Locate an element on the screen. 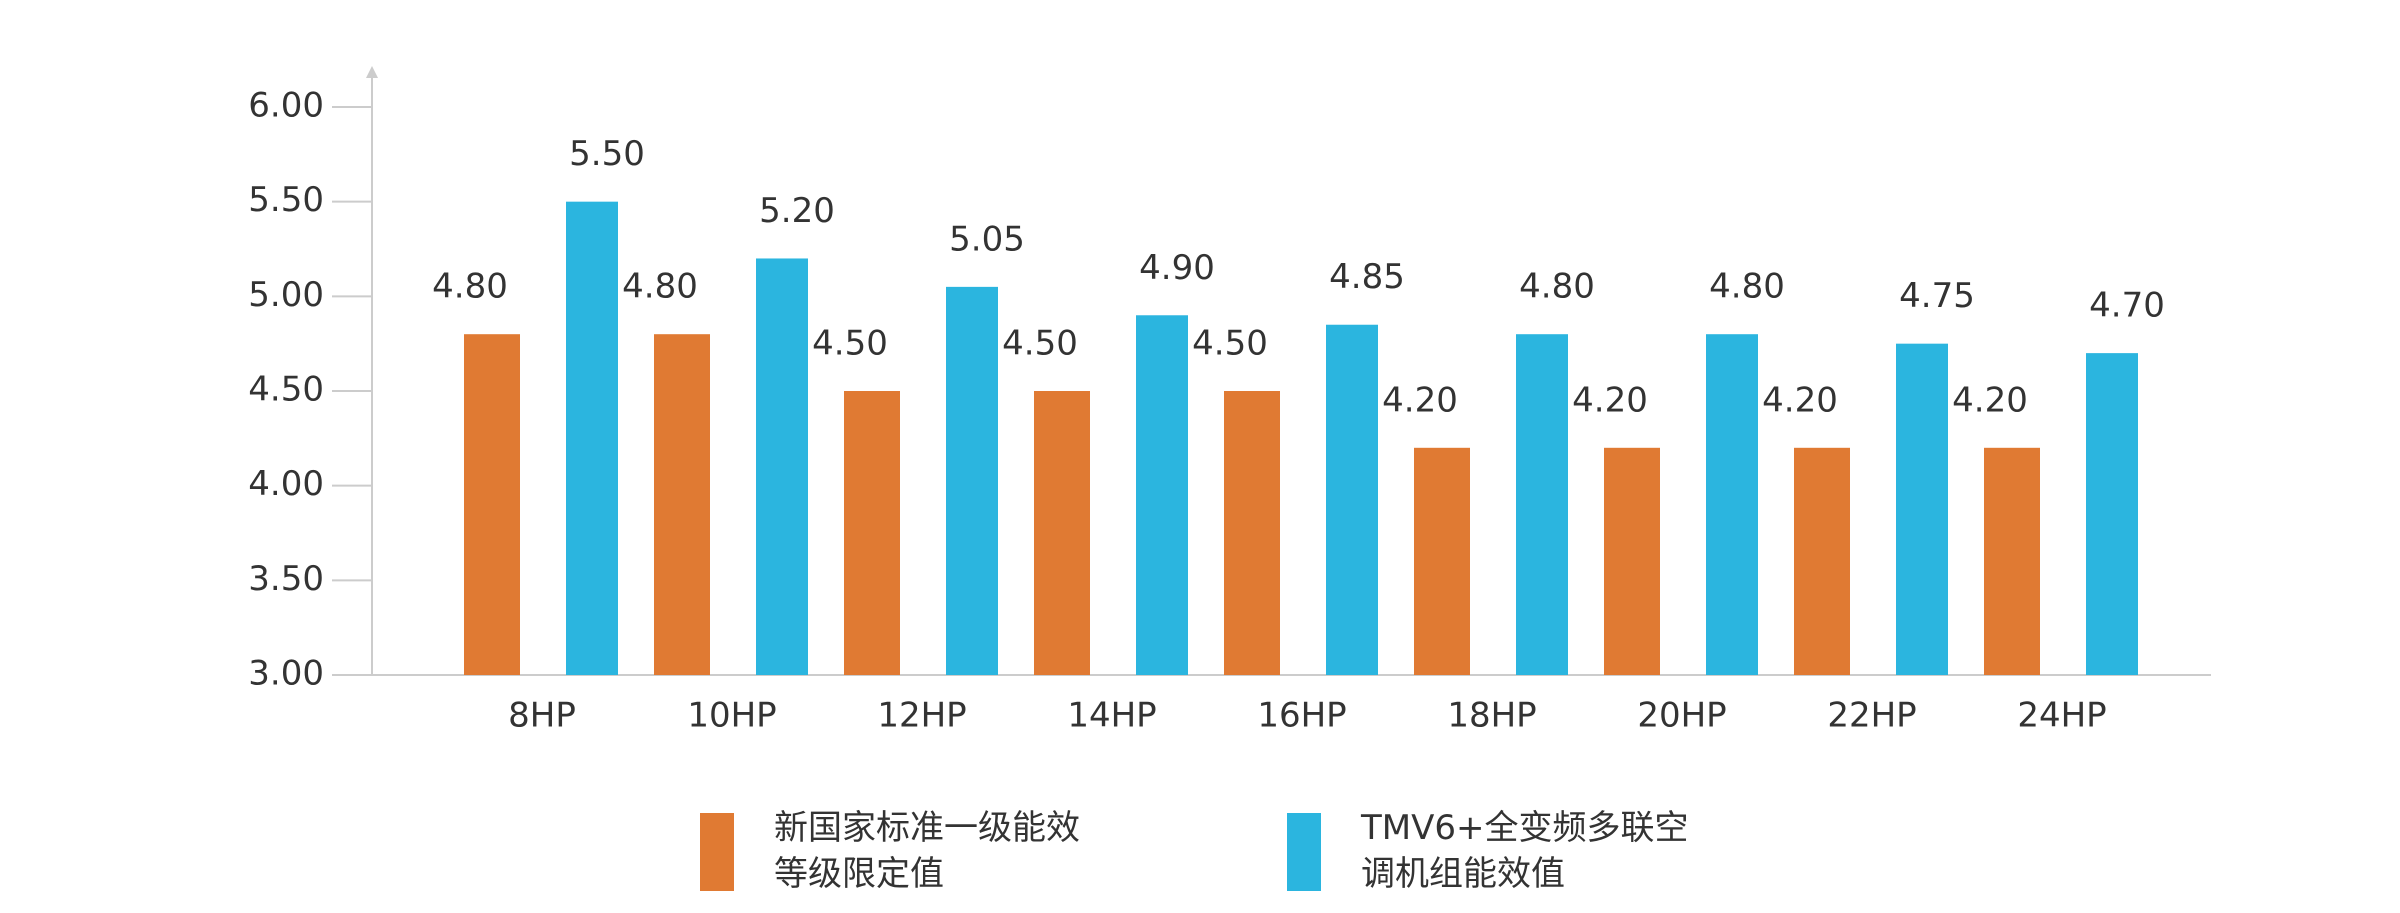 This screenshot has height=913, width=2400. y-axis-arrow is located at coordinates (372, 72).